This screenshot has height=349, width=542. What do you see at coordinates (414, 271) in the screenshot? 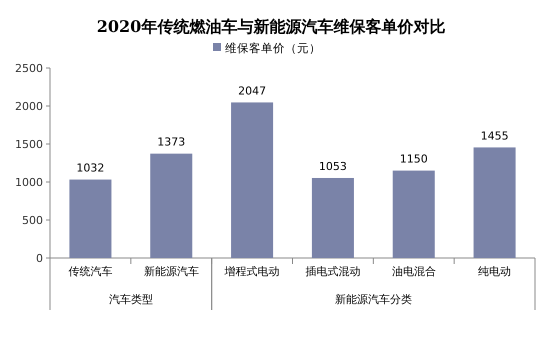
I see `x-tick-label: 油电混合` at bounding box center [414, 271].